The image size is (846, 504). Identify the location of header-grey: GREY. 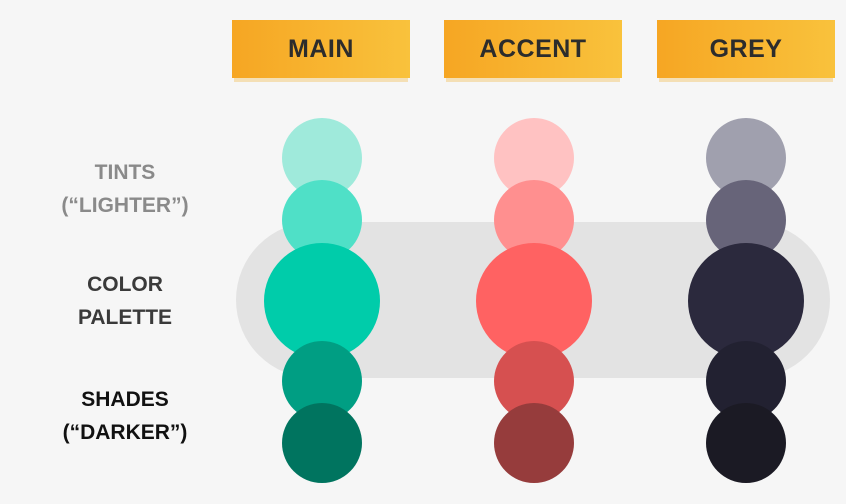
(746, 49).